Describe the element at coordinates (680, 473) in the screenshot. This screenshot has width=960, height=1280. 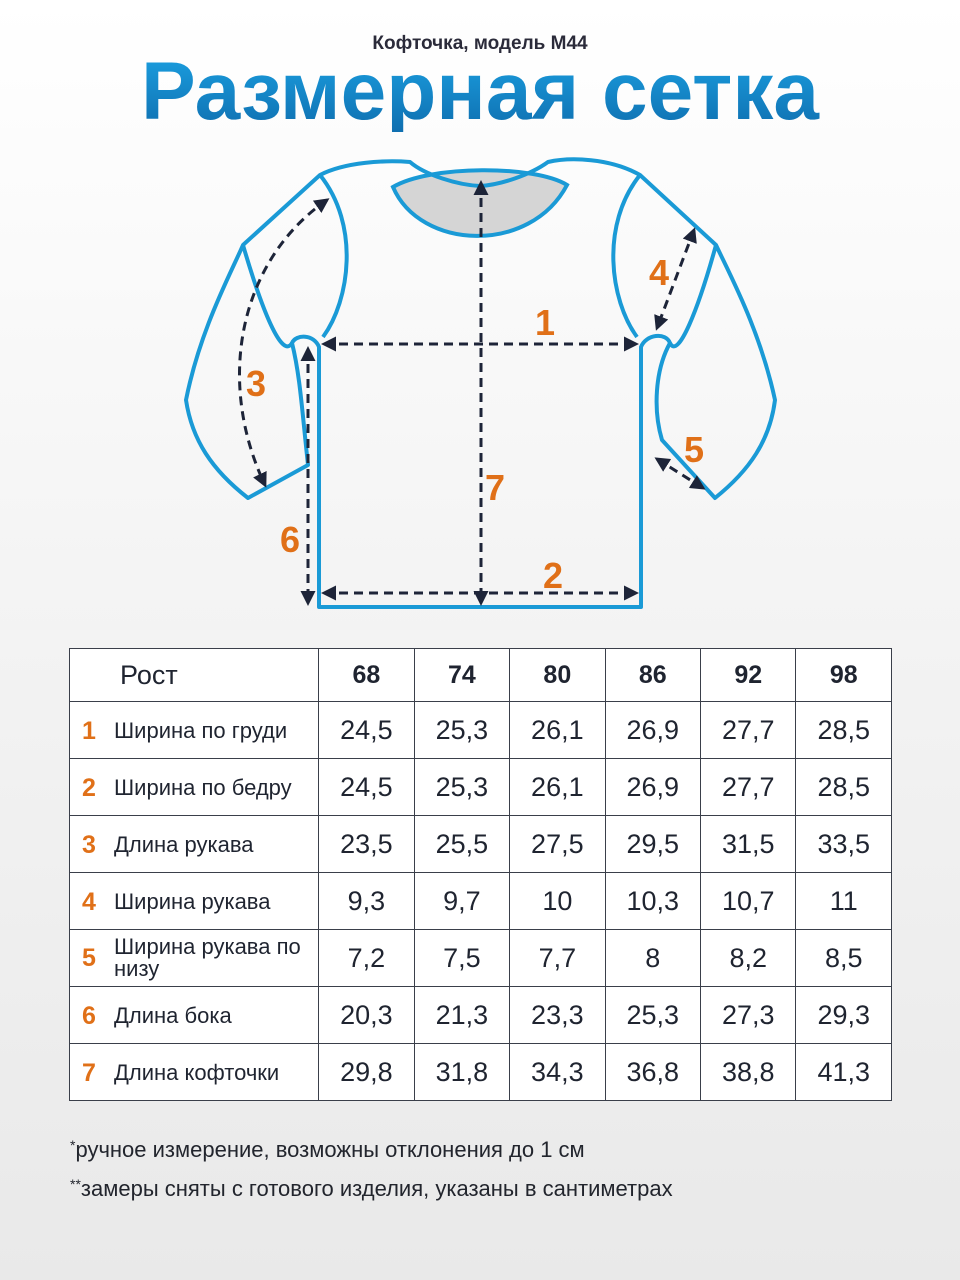
I see `arrow-5-cuff` at that location.